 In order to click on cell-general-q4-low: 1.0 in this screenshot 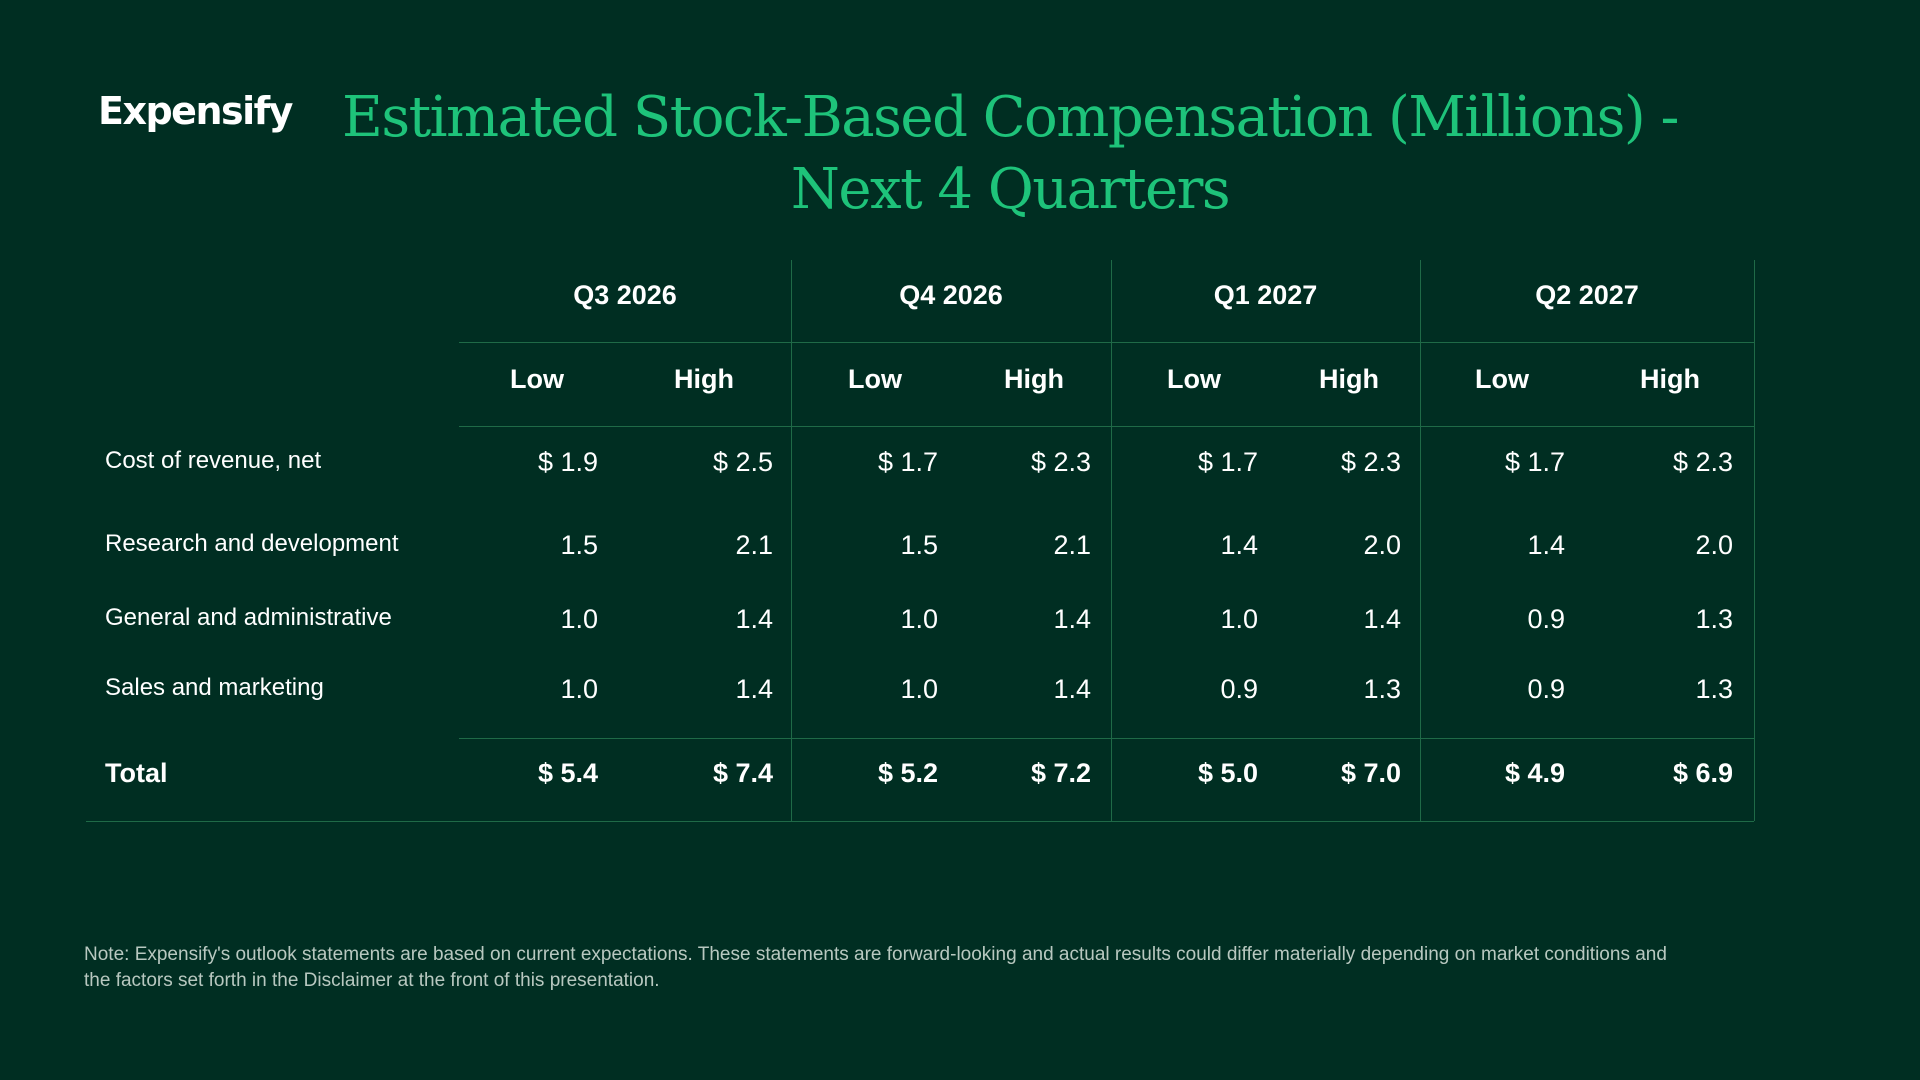, I will do `click(919, 619)`.